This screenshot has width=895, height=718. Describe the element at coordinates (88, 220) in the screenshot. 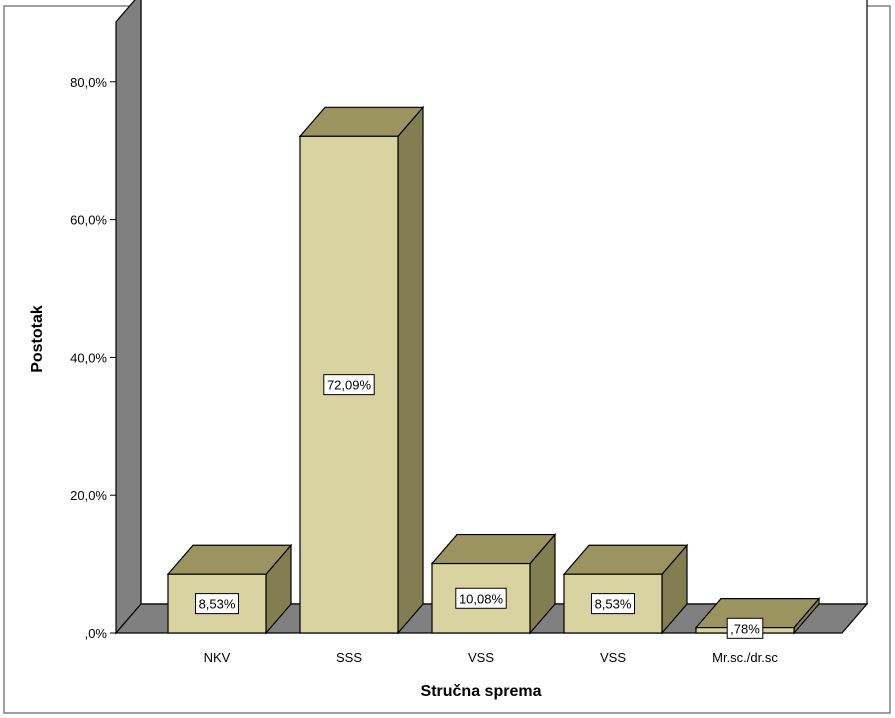

I see `y-tick-label: 60,0%` at that location.